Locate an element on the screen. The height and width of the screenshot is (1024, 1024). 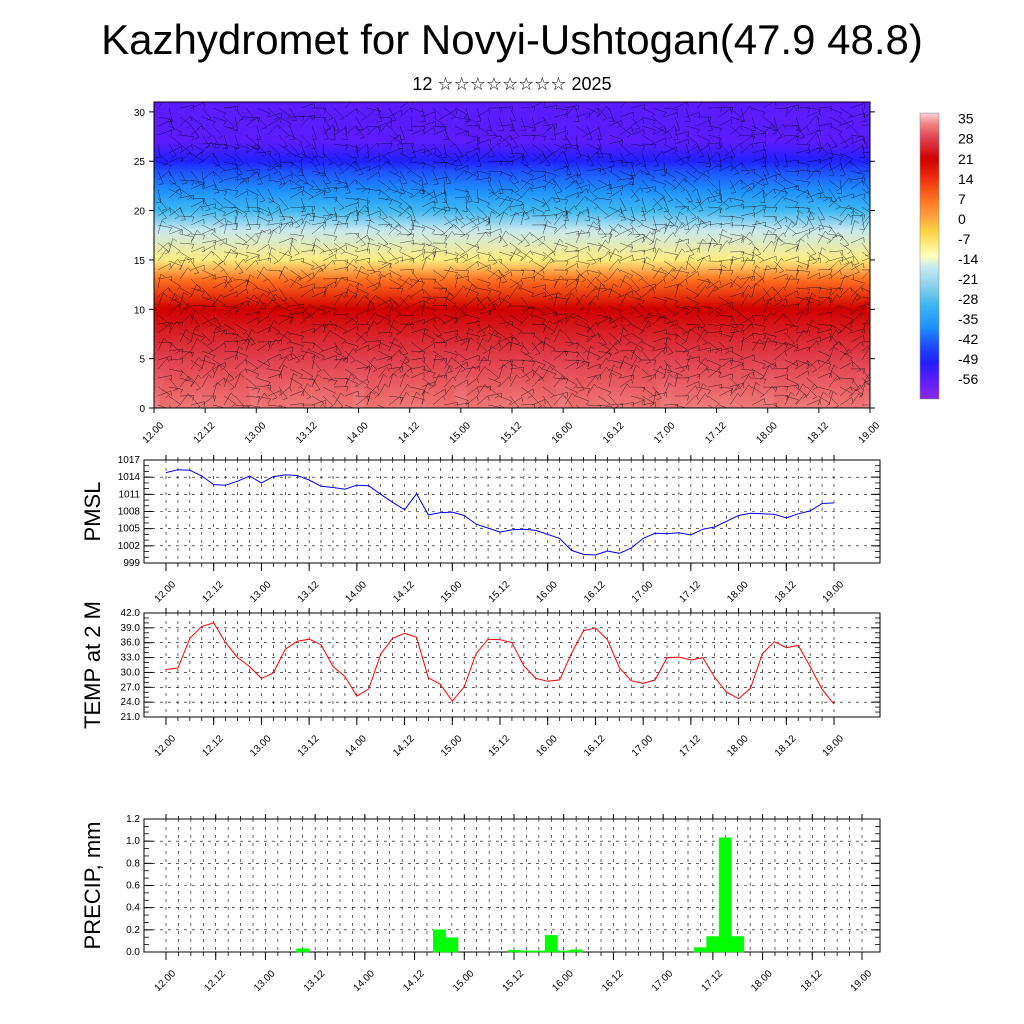
heatmap-x-tick-label: 13.00 is located at coordinates (256, 433).